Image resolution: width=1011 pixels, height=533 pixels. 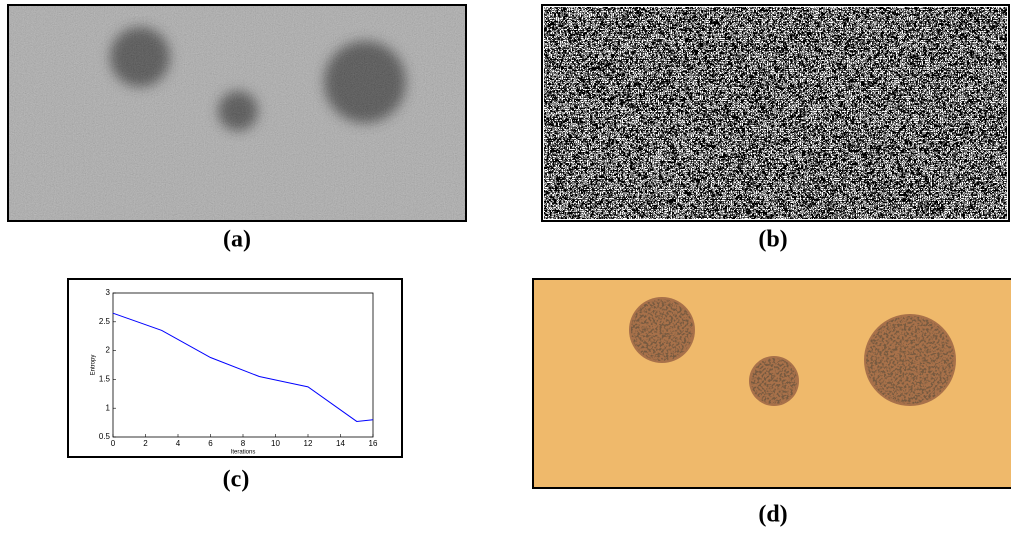 I want to click on x-tick-label: 16, so click(x=373, y=443).